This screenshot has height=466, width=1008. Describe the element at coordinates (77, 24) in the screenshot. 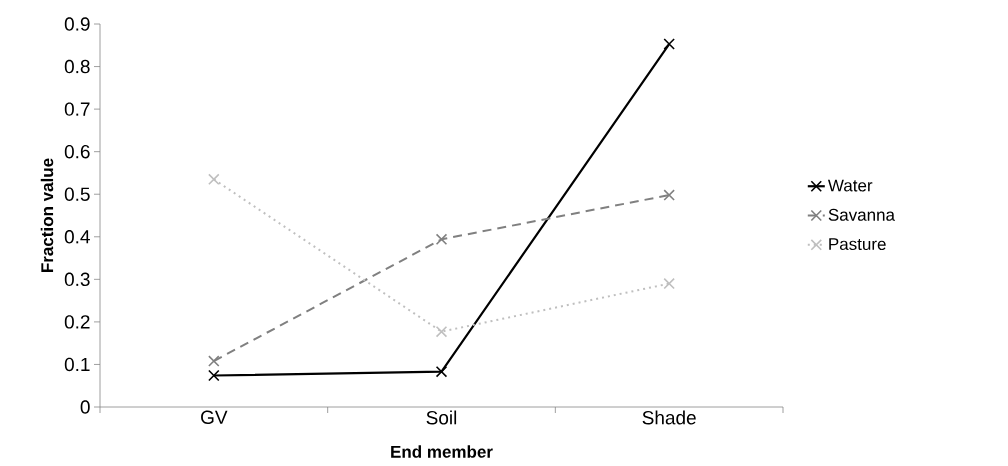

I see `y-tick-label: 0.9` at that location.